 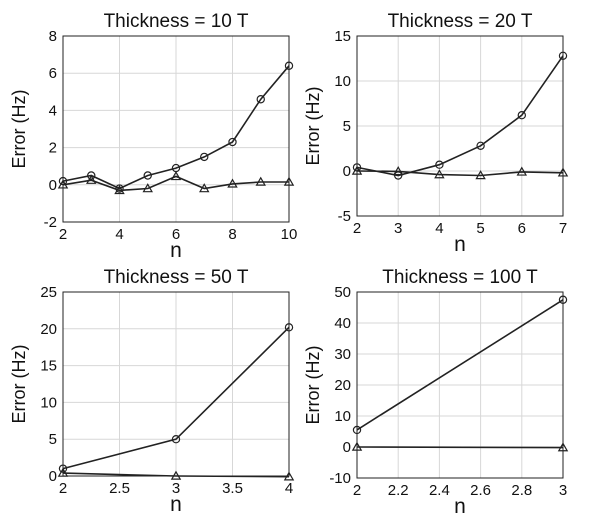 I want to click on y-tick-label: 4, so click(x=53, y=110).